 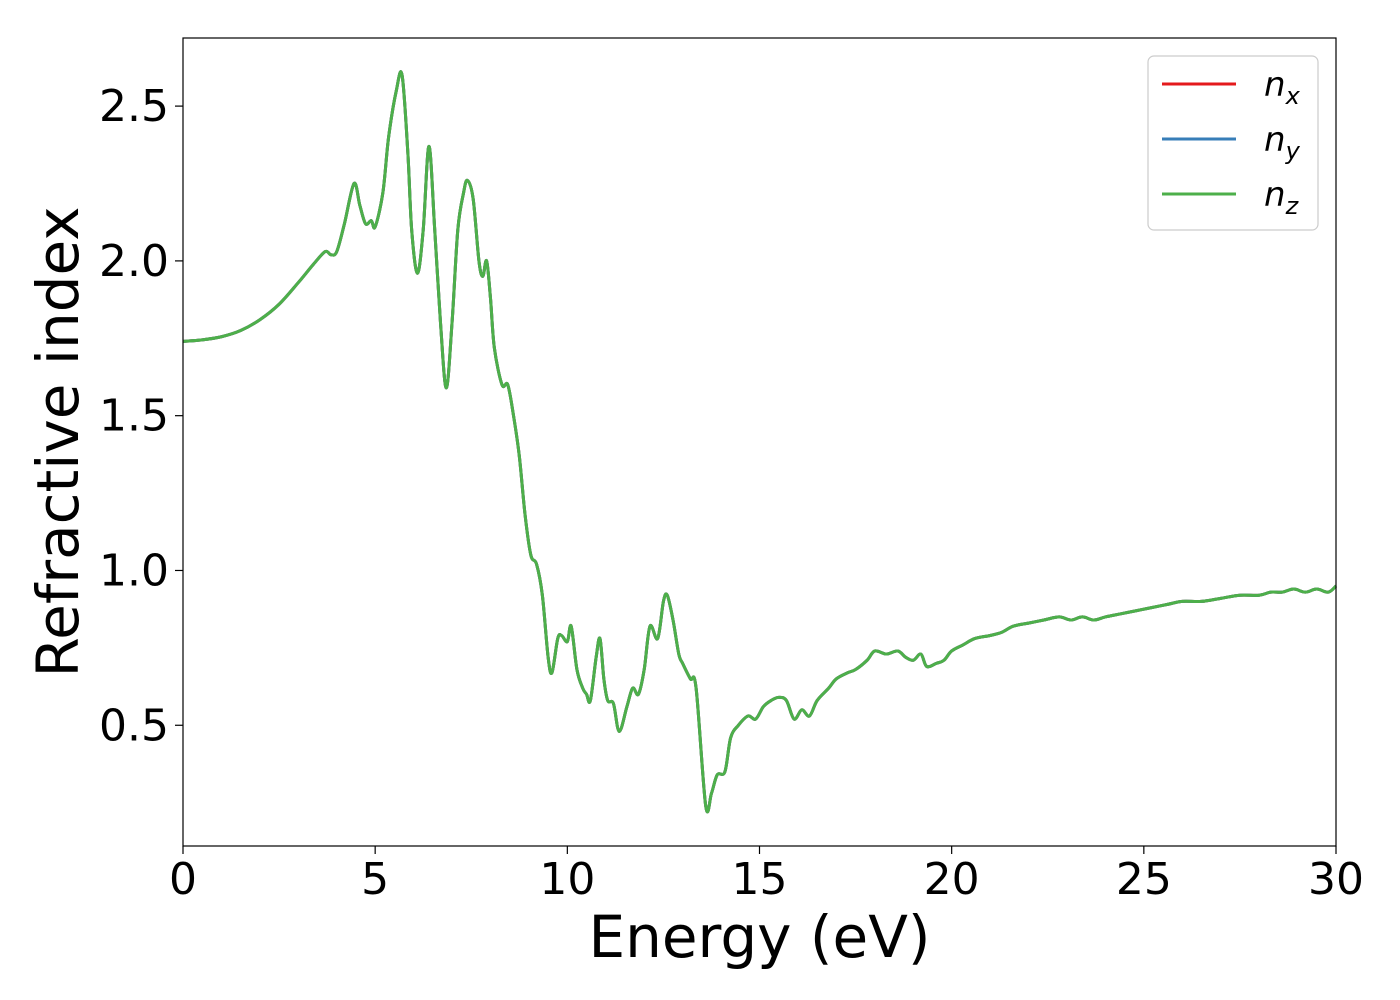 I want to click on legend: nx ny nz, so click(x=1233, y=143).